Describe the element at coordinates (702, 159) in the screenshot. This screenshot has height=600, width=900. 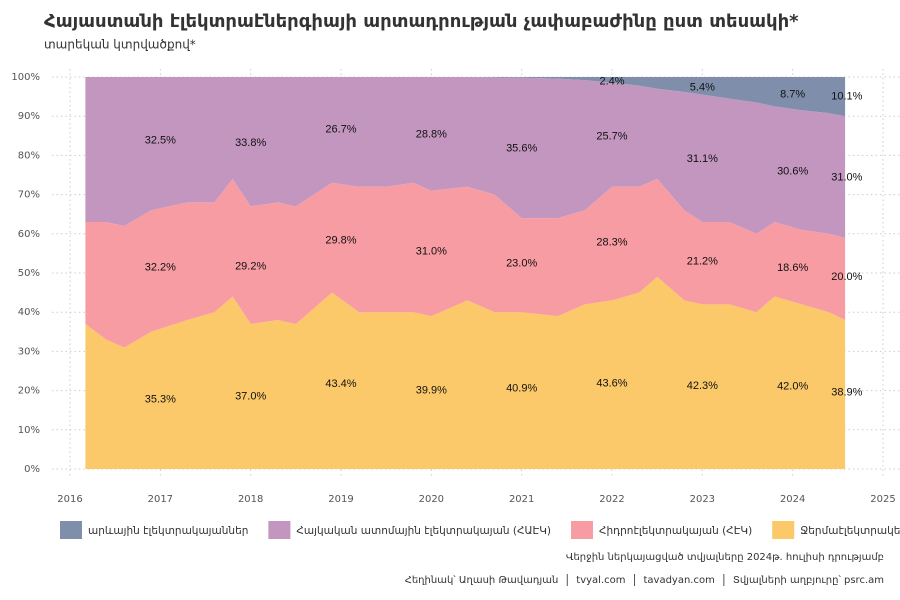
I see `value-label: 31.1%` at that location.